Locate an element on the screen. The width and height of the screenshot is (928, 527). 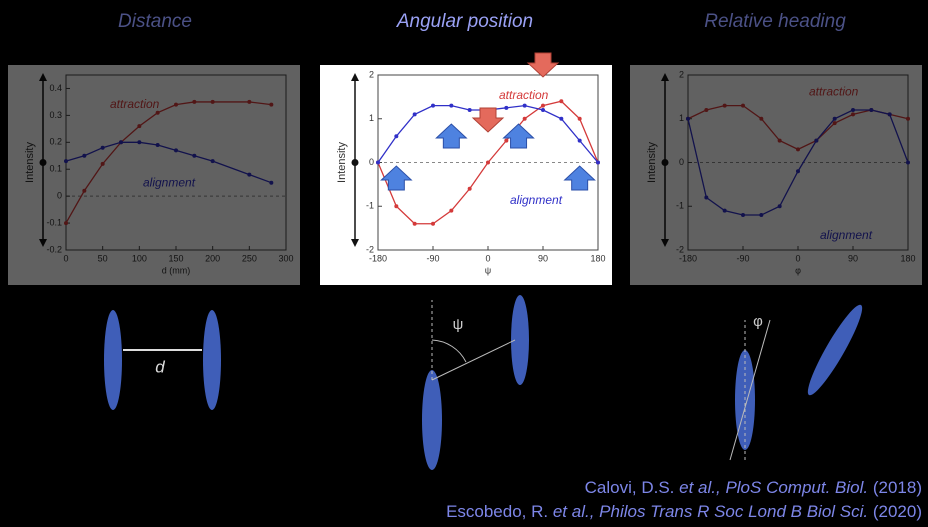
header: Relative heading is located at coordinates (775, 21).